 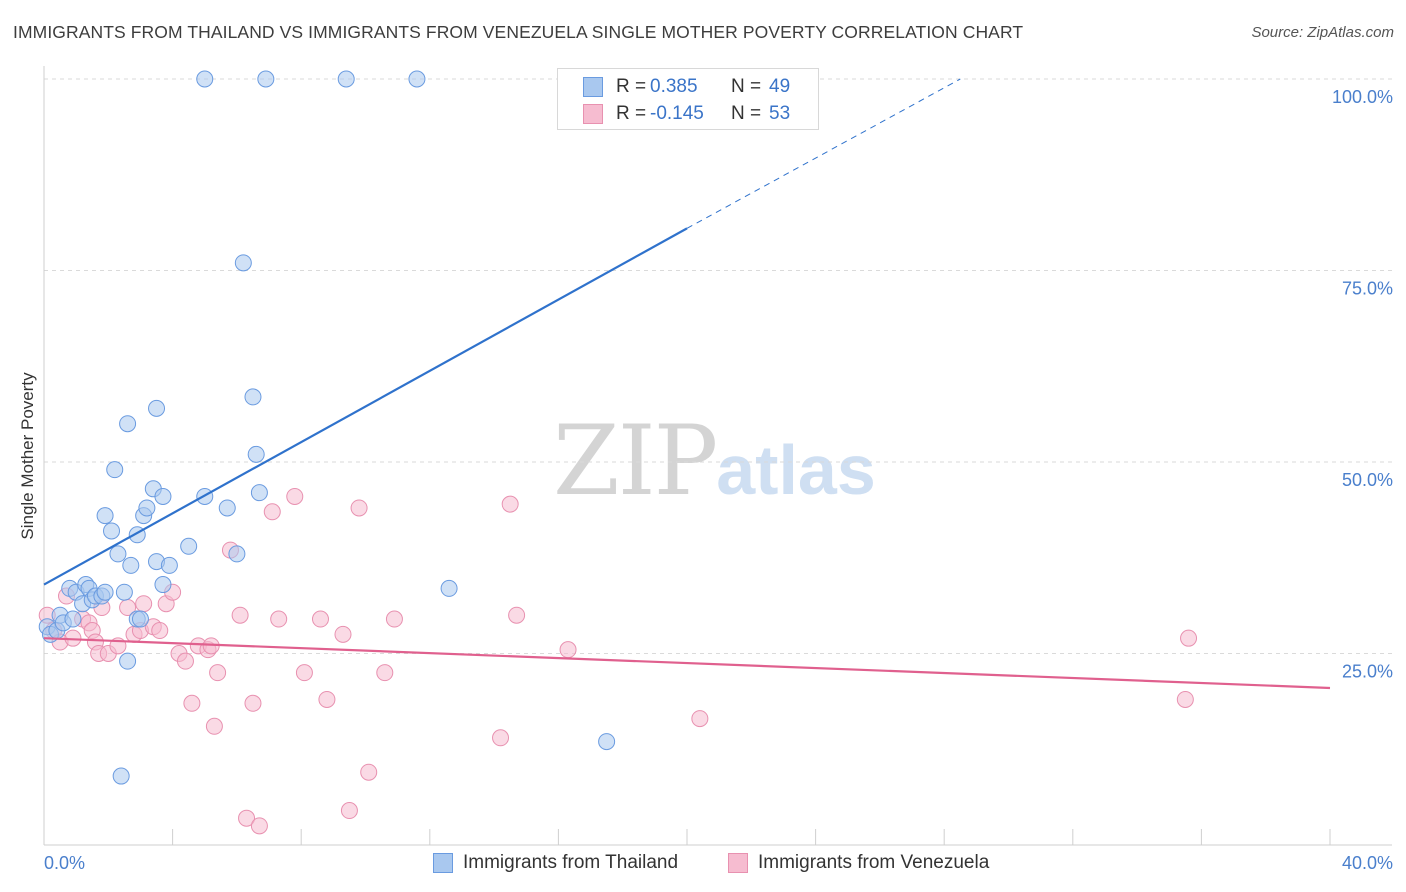 I want to click on x-tick-label: 40.0%, so click(x=1367, y=863).